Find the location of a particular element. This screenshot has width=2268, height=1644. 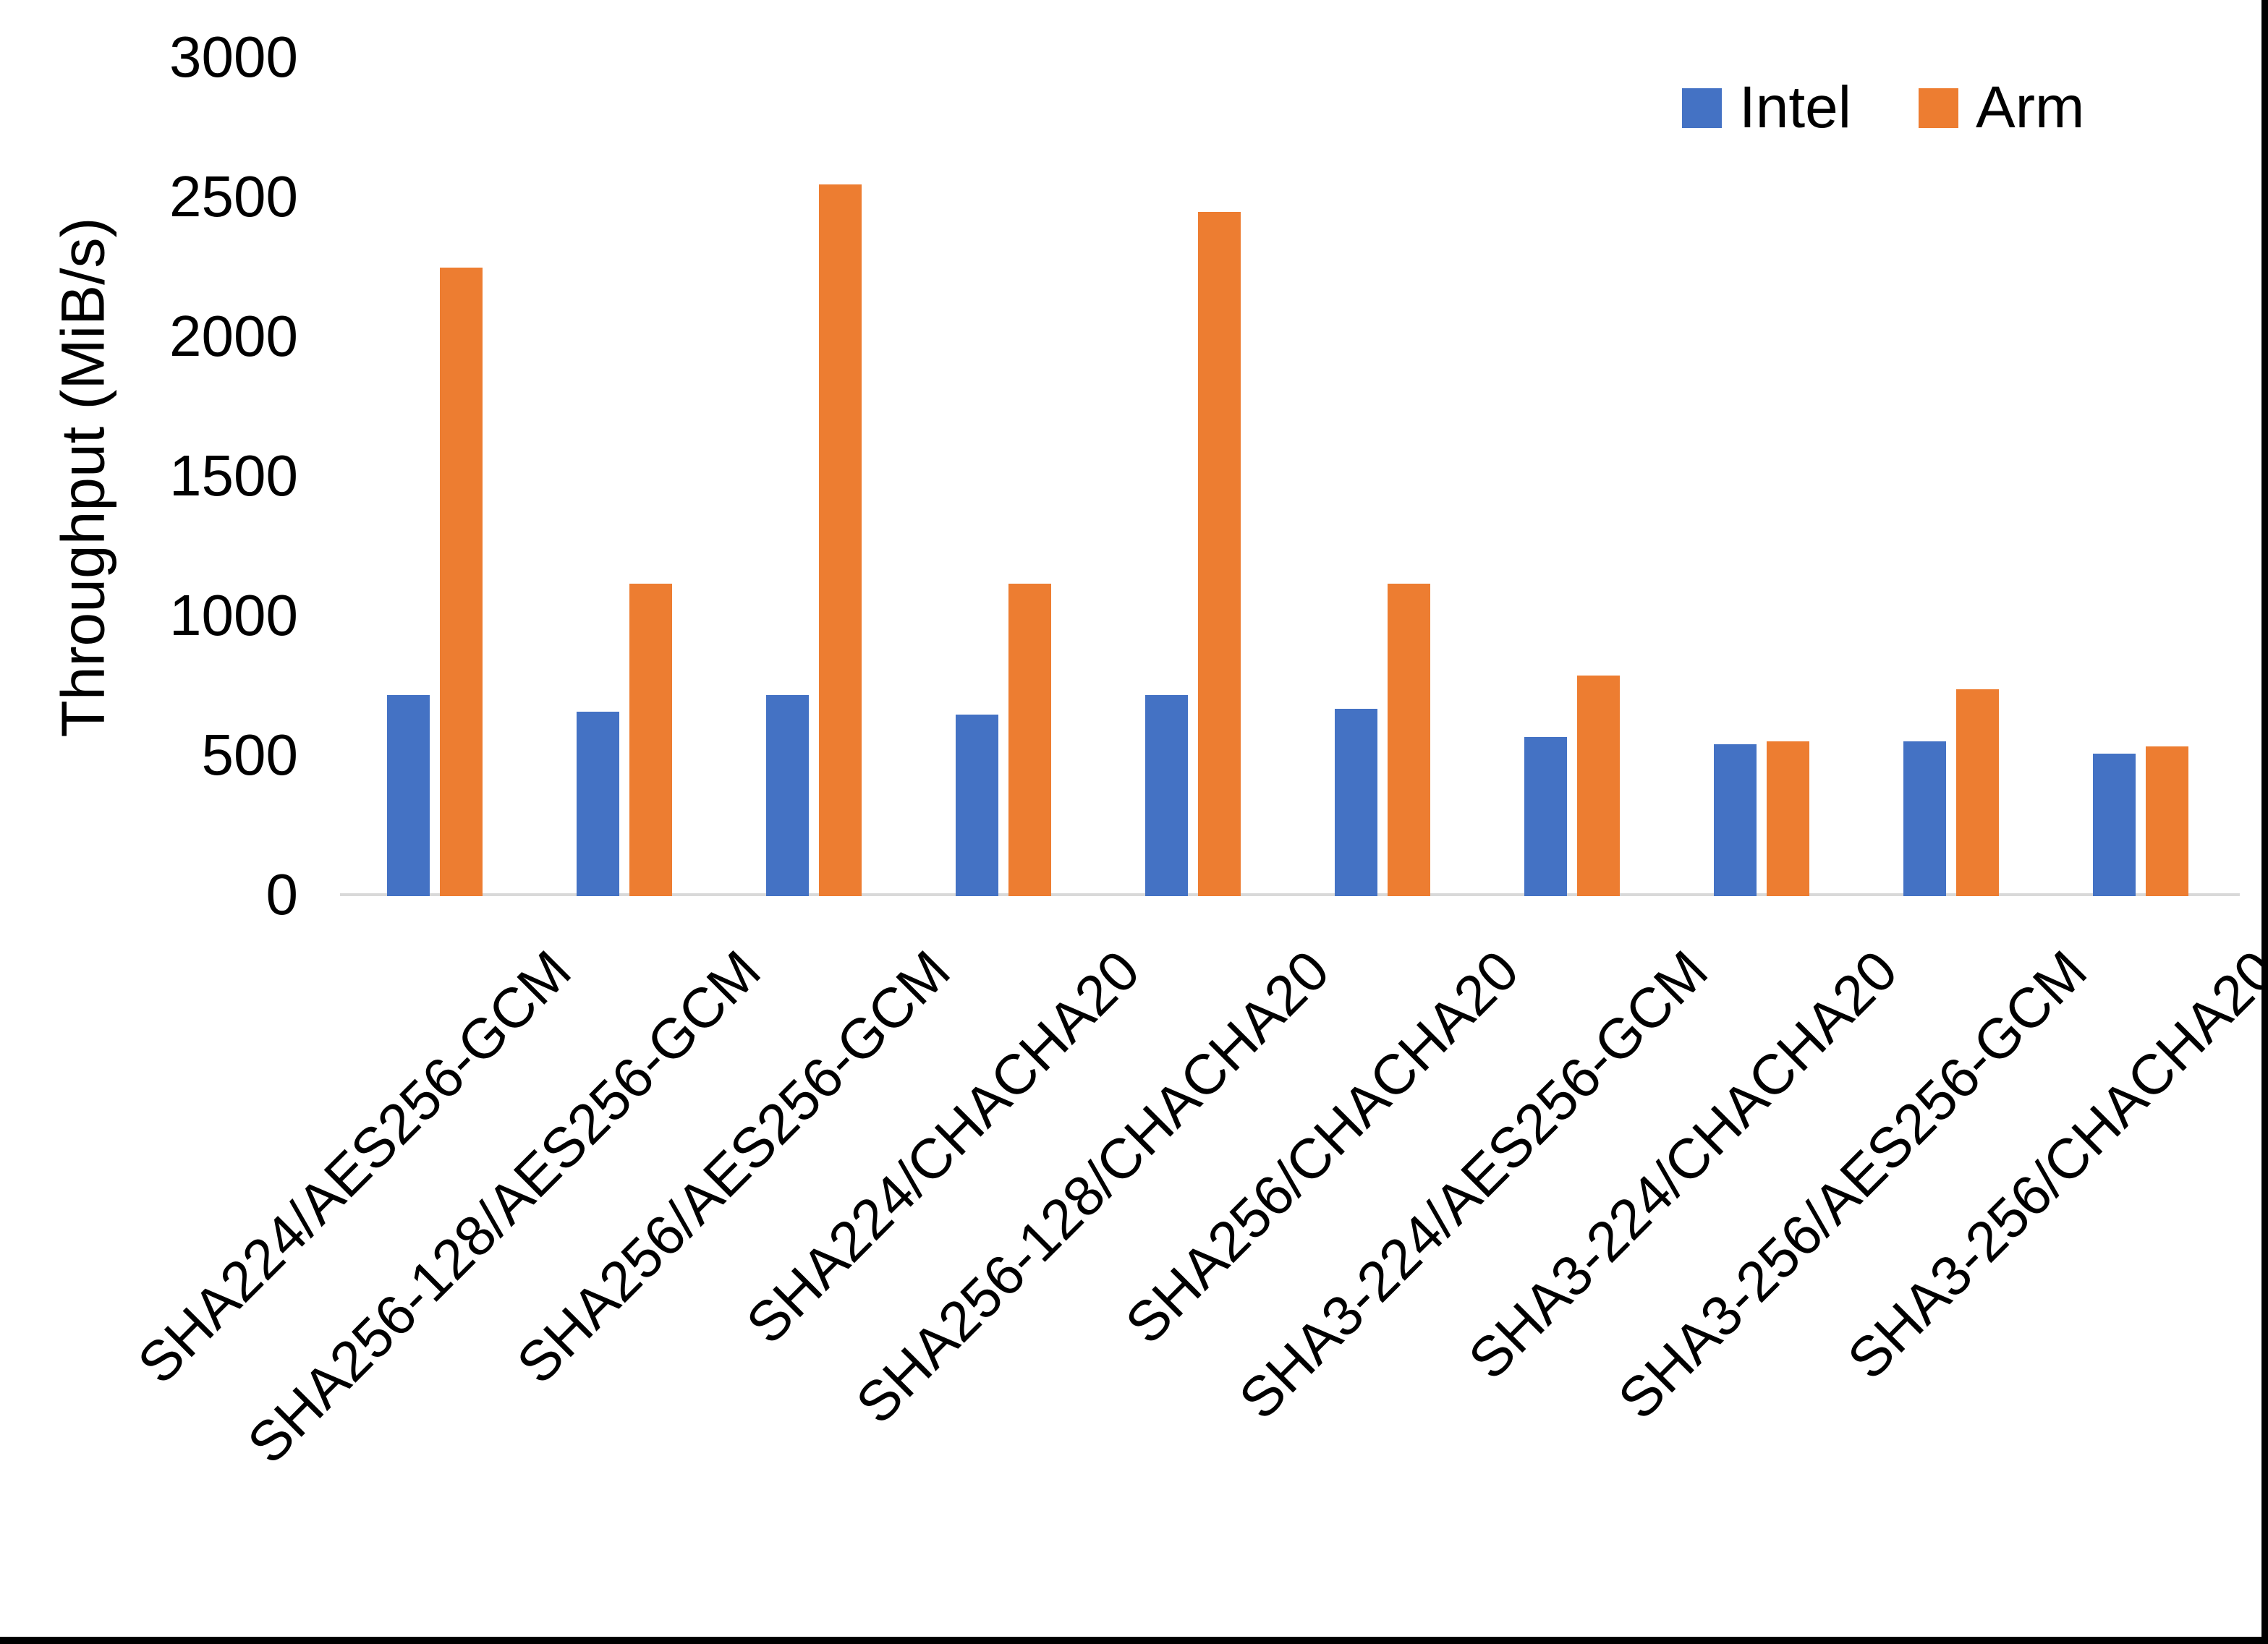

y-tick-label: 1000 is located at coordinates (233, 615).